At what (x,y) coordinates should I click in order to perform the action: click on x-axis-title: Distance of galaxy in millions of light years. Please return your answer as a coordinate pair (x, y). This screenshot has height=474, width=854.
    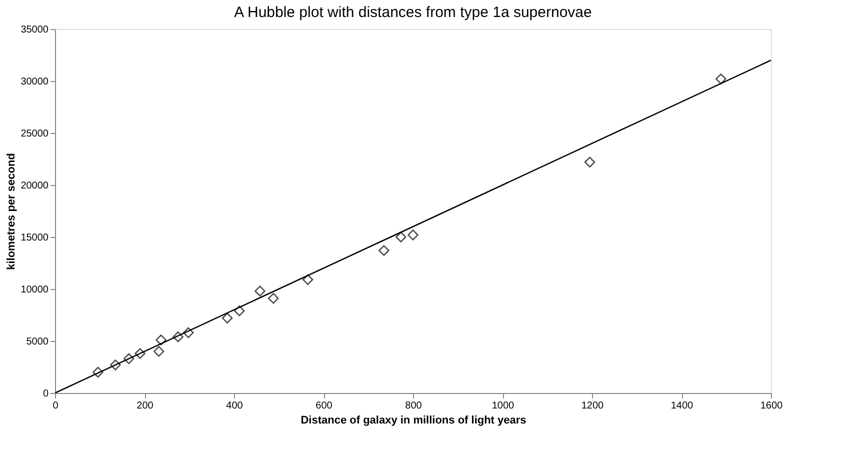
    Looking at the image, I should click on (413, 420).